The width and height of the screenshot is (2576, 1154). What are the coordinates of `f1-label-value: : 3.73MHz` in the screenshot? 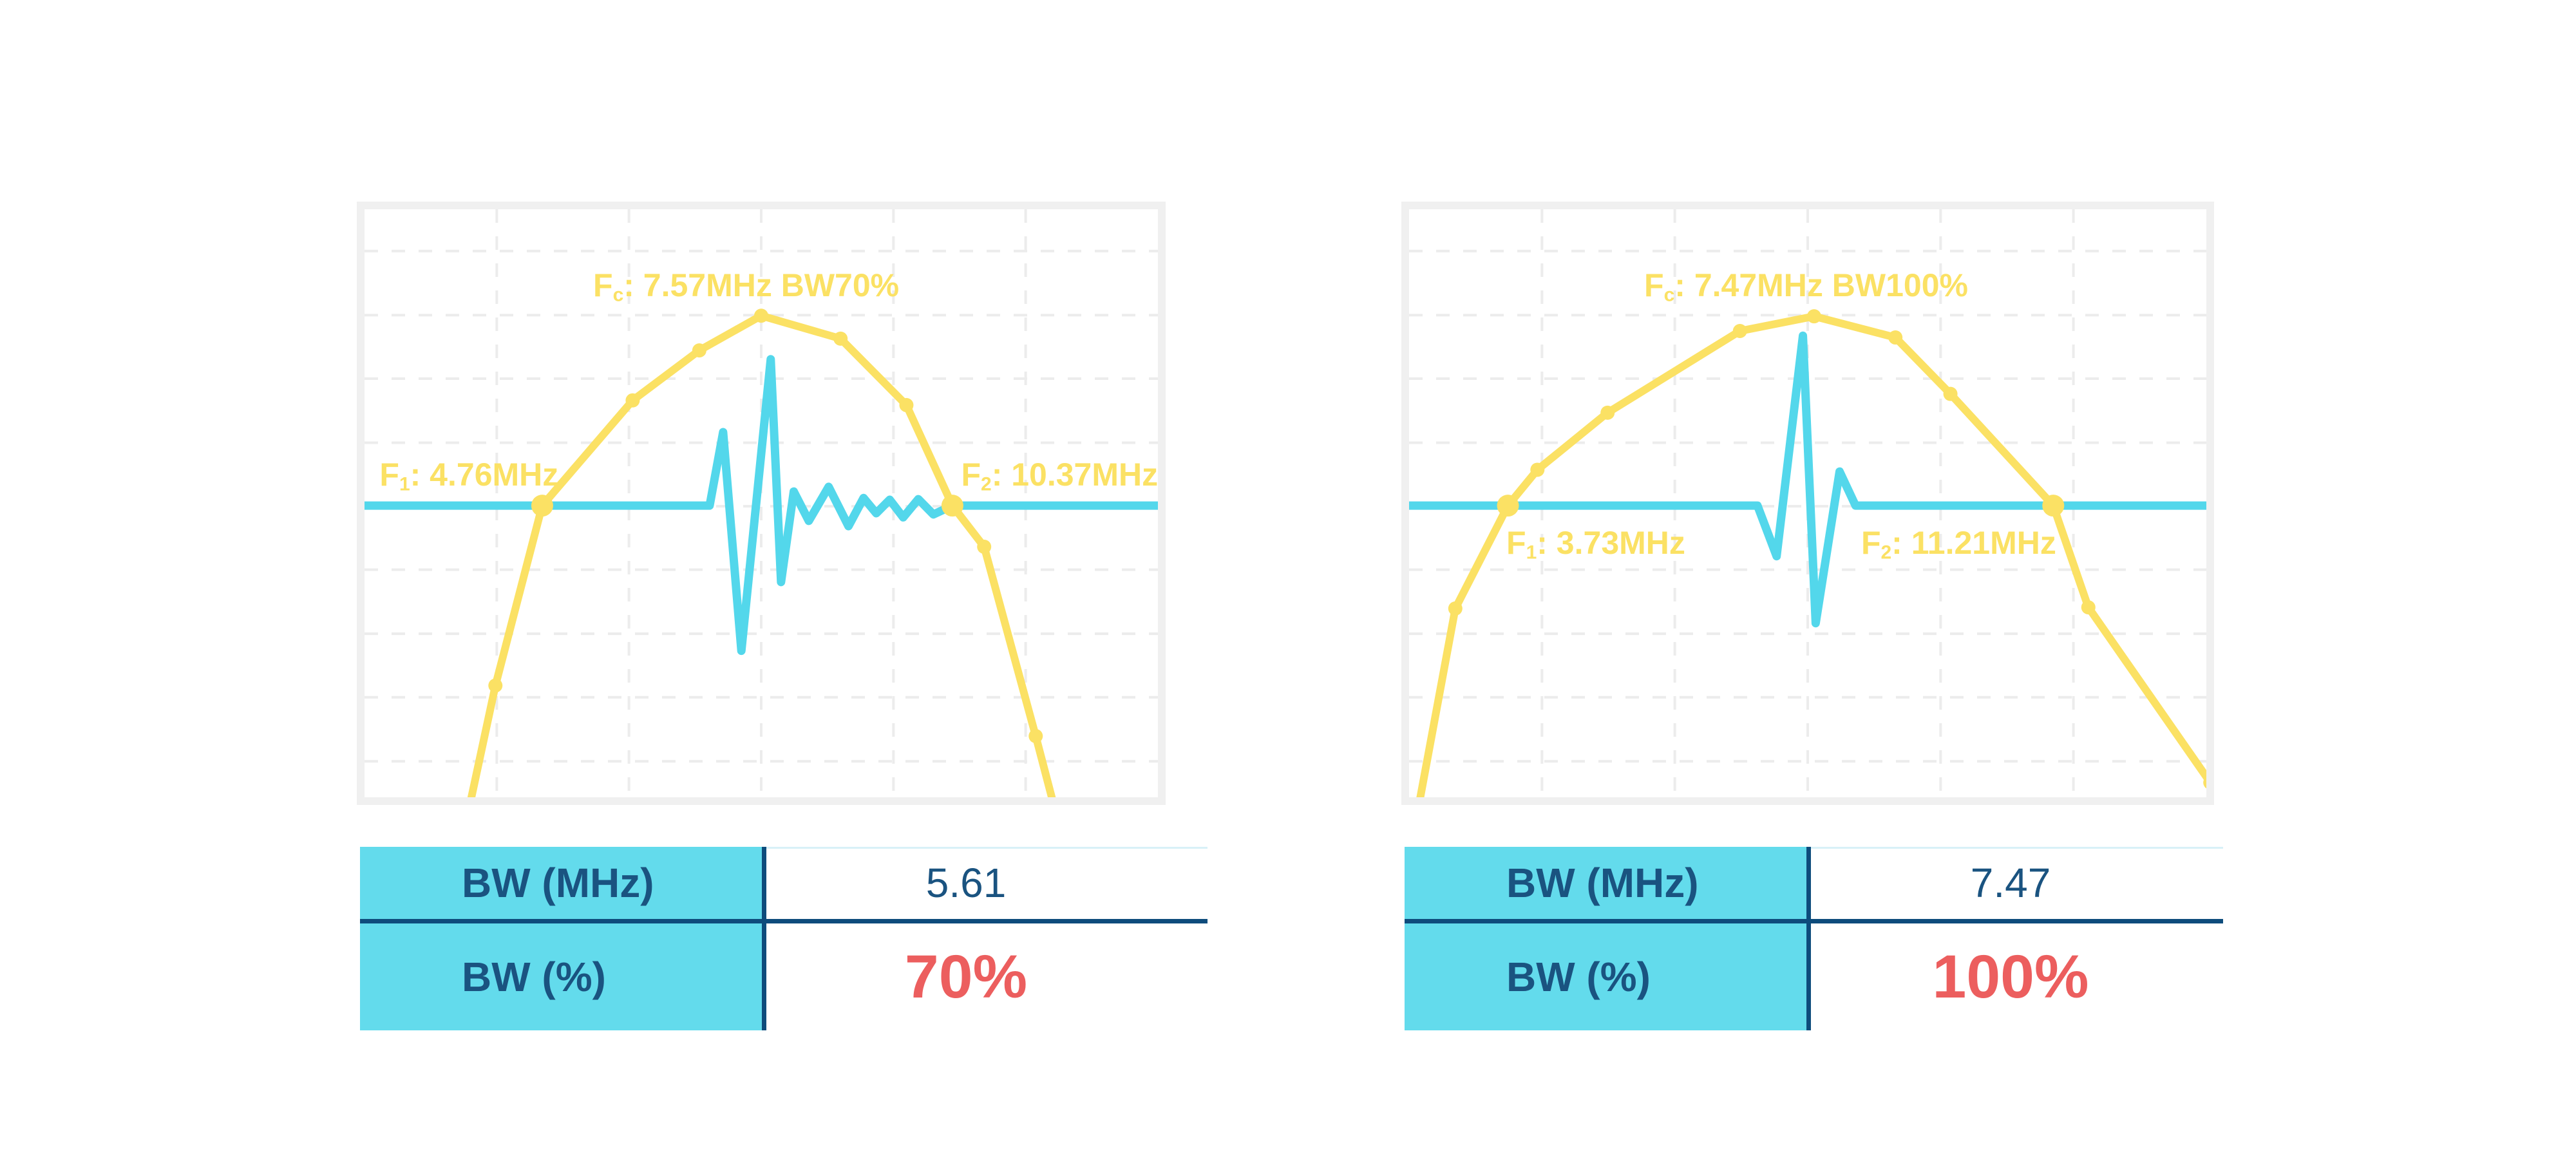 It's located at (1611, 542).